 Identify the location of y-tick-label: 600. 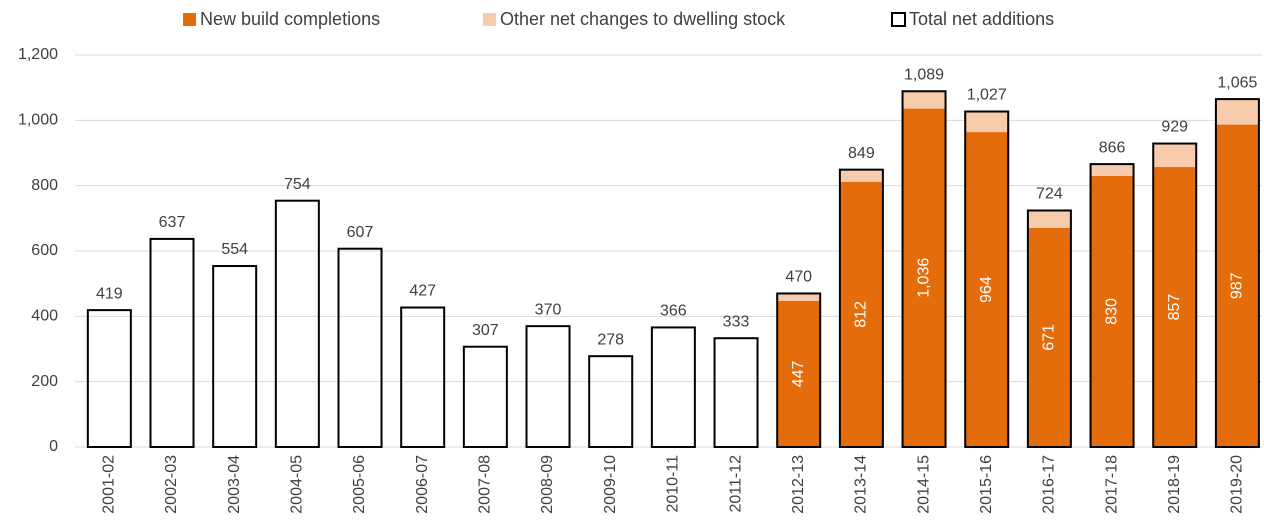
(44, 250).